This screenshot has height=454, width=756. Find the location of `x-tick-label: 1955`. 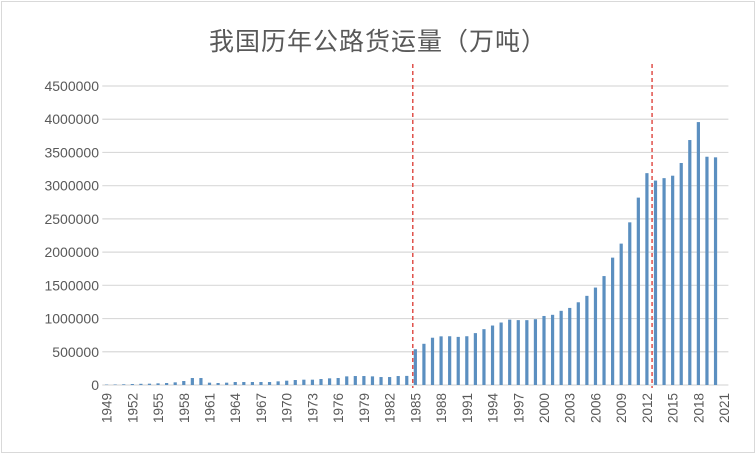

x-tick-label: 1955 is located at coordinates (158, 408).